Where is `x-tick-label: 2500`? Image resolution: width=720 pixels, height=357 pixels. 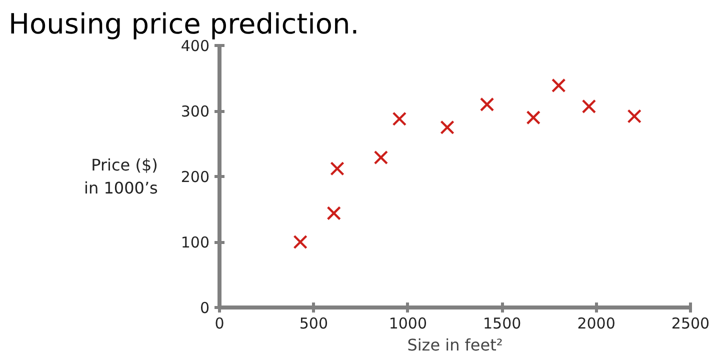
x-tick-label: 2500 is located at coordinates (690, 323).